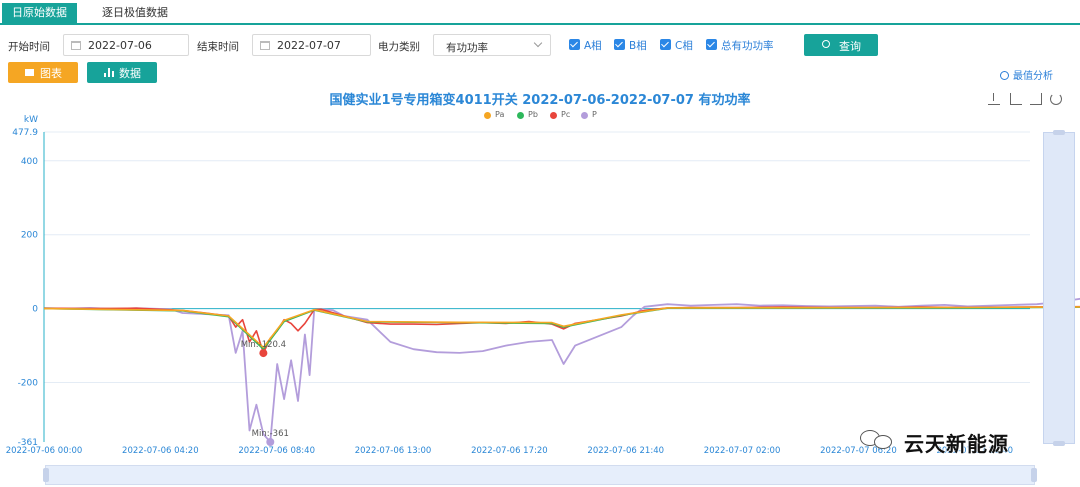 The image size is (1080, 487). I want to click on end-date-picker: 2022-07-07, so click(311, 45).